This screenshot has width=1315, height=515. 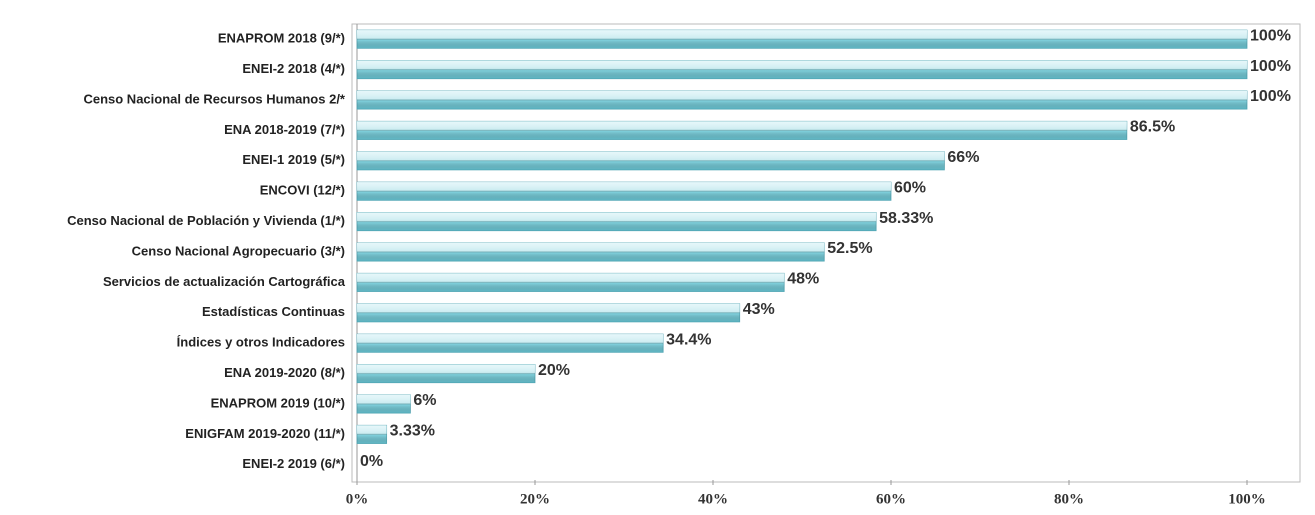 What do you see at coordinates (424, 400) in the screenshot?
I see `value-label: 6%` at bounding box center [424, 400].